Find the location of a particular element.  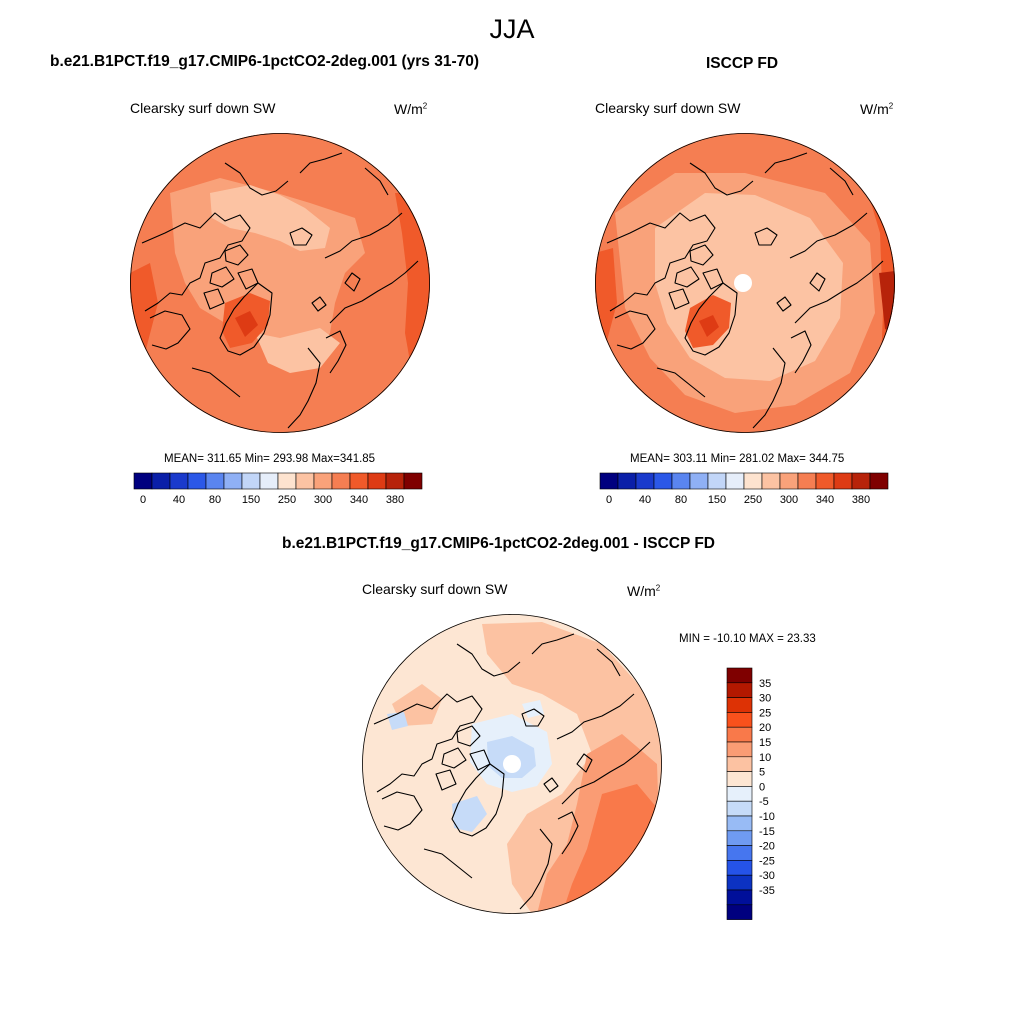

colorbar-tick-label: 15 is located at coordinates (765, 743).